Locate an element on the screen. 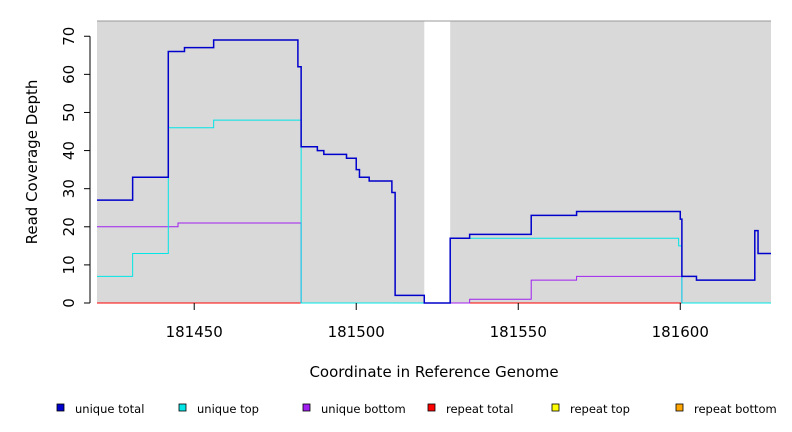  y-tick-label: 30 is located at coordinates (69, 188).